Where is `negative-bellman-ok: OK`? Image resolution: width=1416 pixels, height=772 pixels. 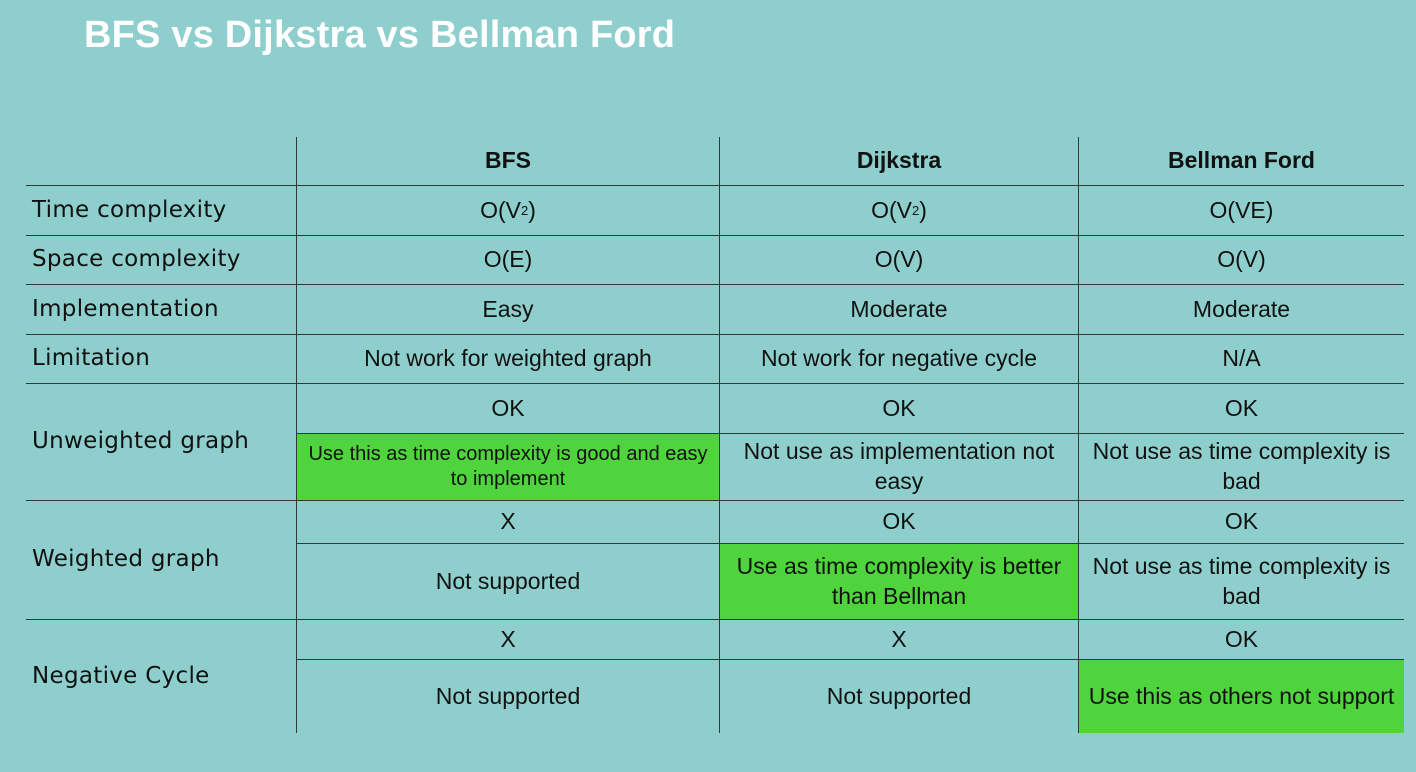 negative-bellman-ok: OK is located at coordinates (1241, 640).